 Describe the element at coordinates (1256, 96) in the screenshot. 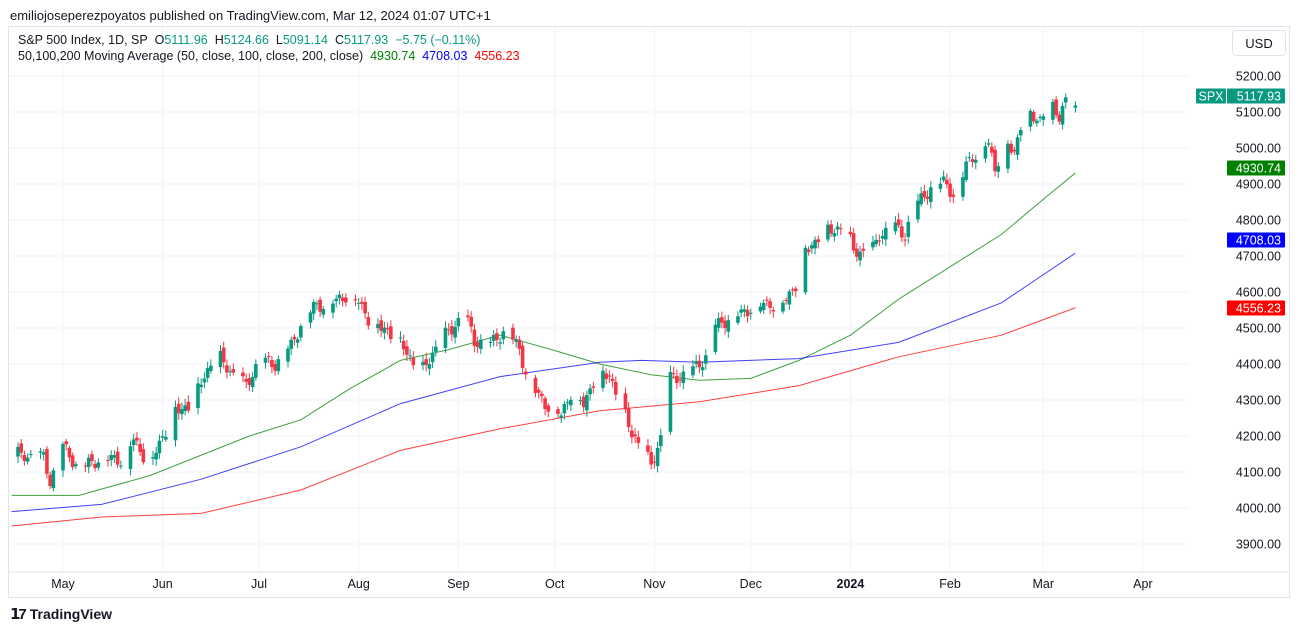

I see `last-price-tag: 5117.93` at that location.